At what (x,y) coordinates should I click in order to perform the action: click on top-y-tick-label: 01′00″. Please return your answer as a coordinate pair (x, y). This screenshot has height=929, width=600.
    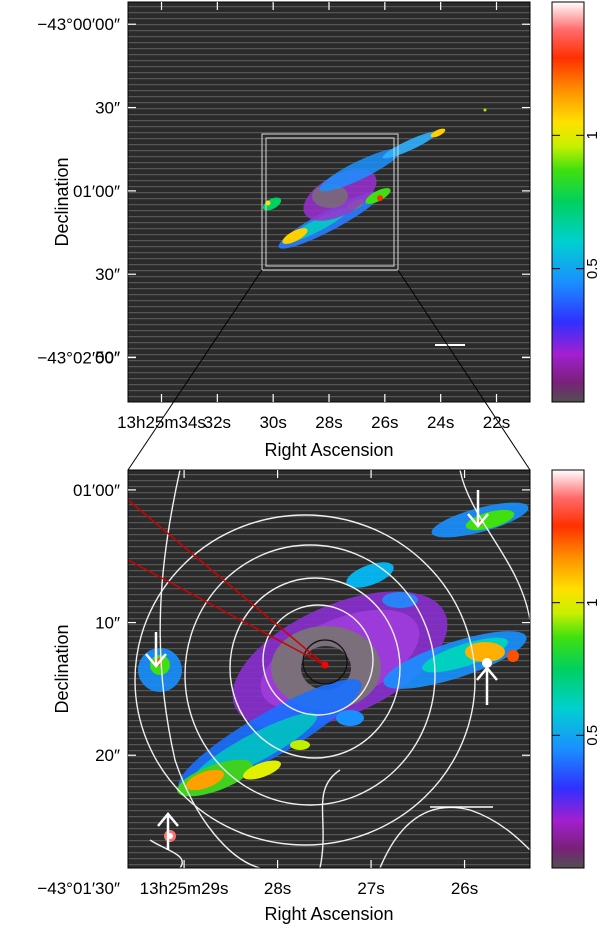
    Looking at the image, I should click on (96, 191).